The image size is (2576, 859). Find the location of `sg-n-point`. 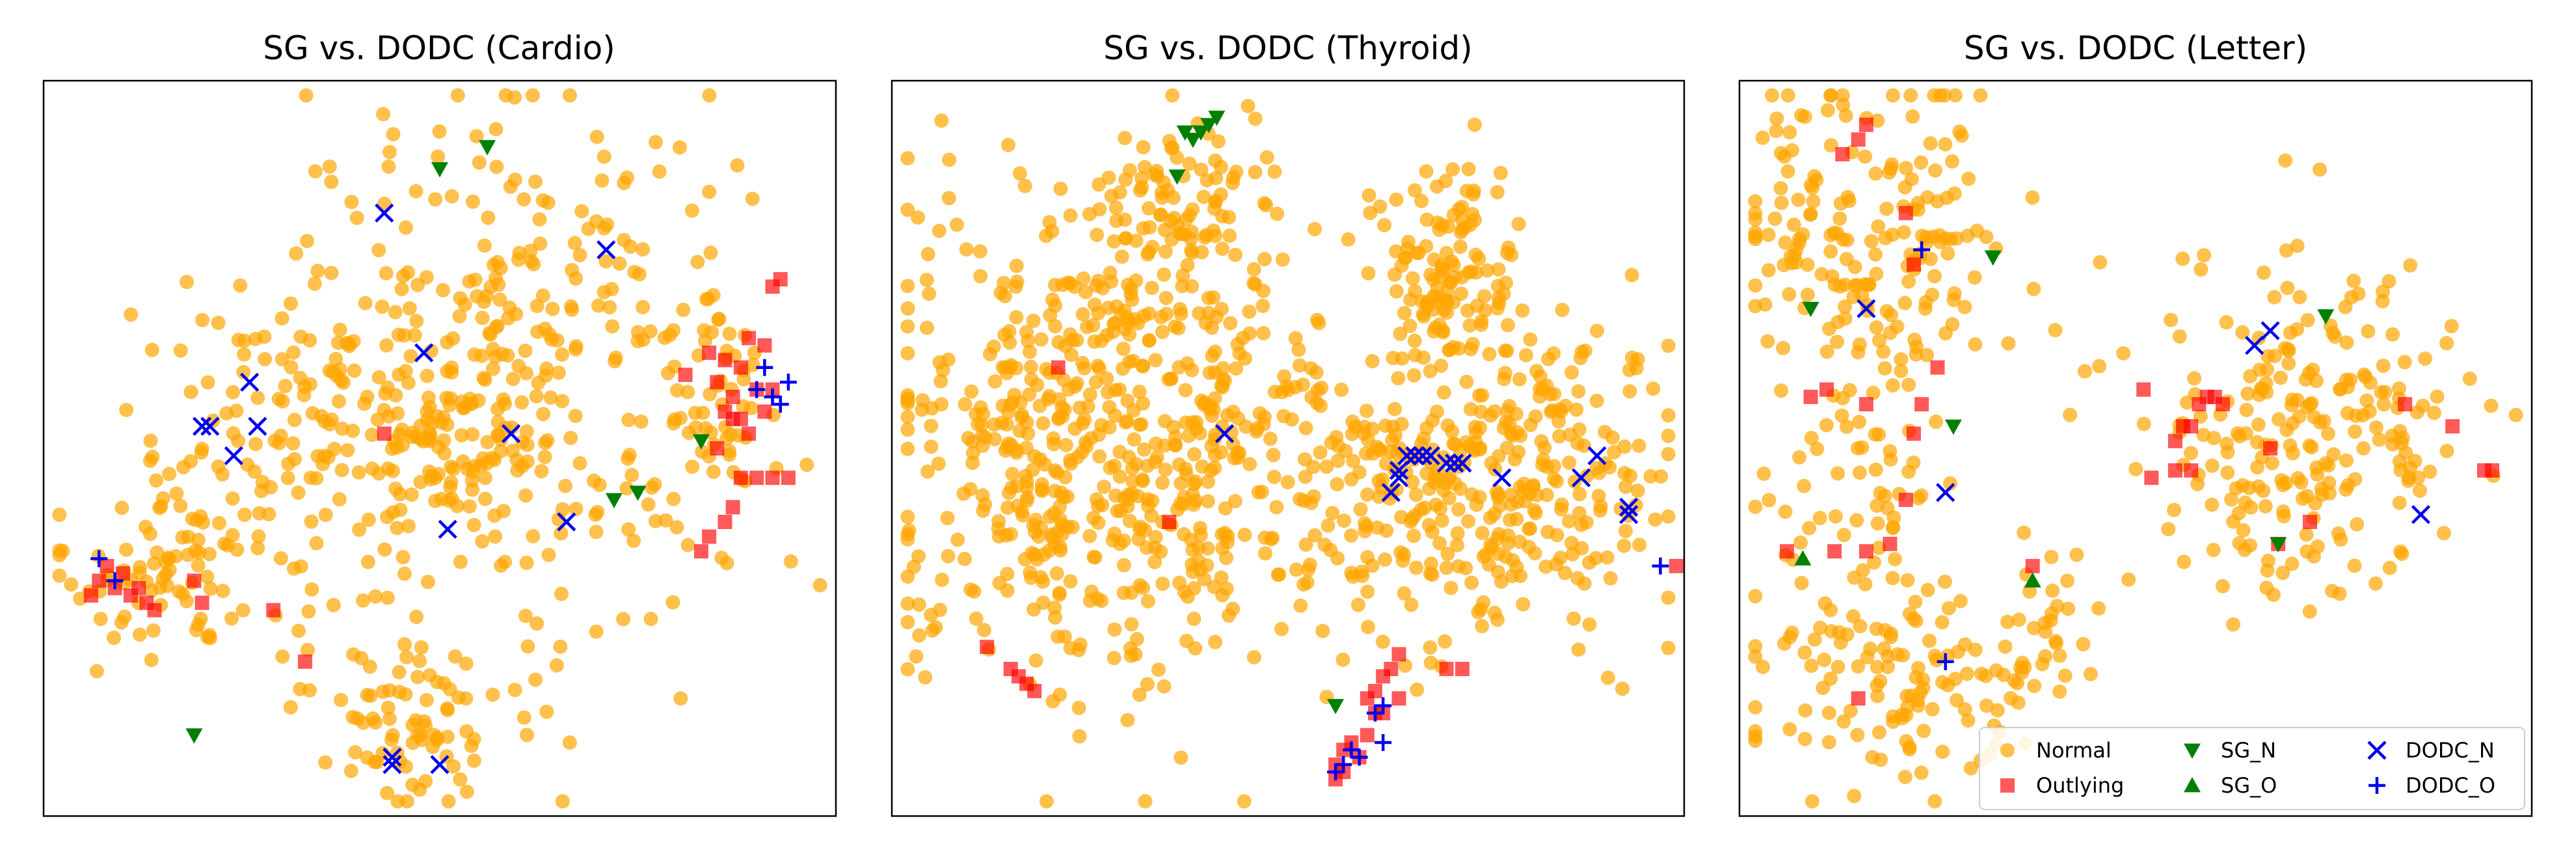

sg-n-point is located at coordinates (1177, 177).